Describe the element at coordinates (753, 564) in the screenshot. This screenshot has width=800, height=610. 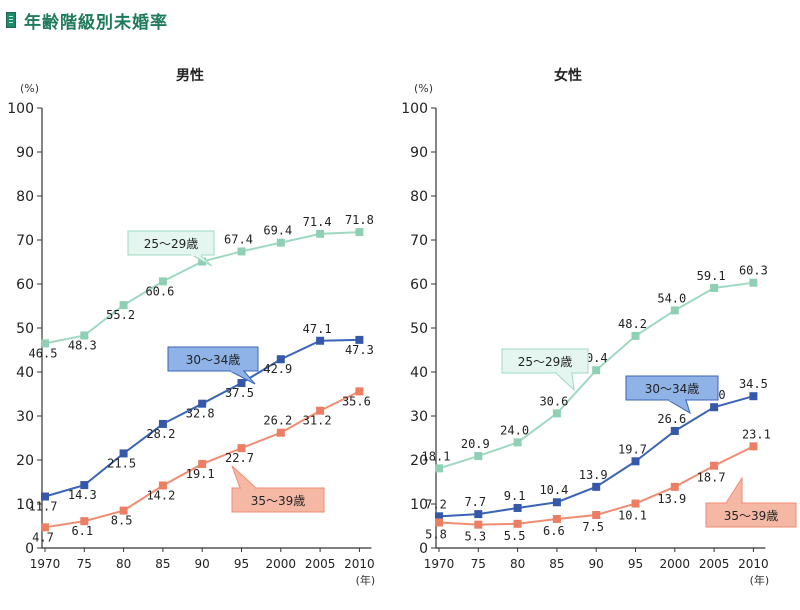
I see `x-tick-label: 2010` at that location.